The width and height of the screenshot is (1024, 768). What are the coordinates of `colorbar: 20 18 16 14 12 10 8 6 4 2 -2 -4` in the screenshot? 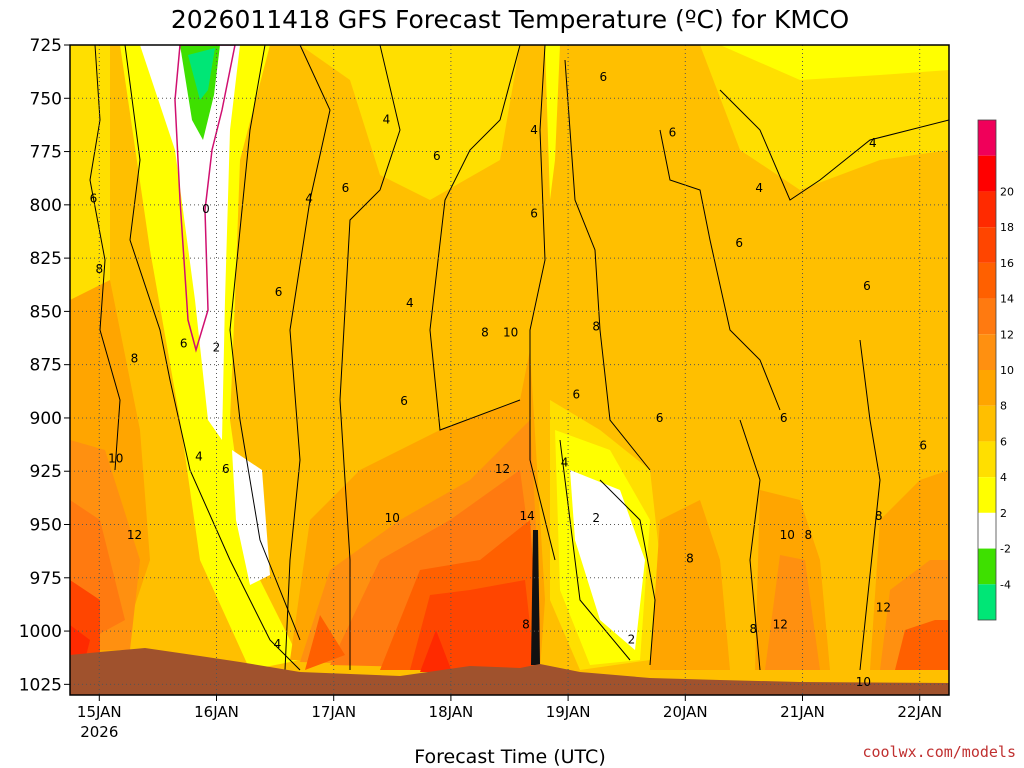 It's located at (995, 370).